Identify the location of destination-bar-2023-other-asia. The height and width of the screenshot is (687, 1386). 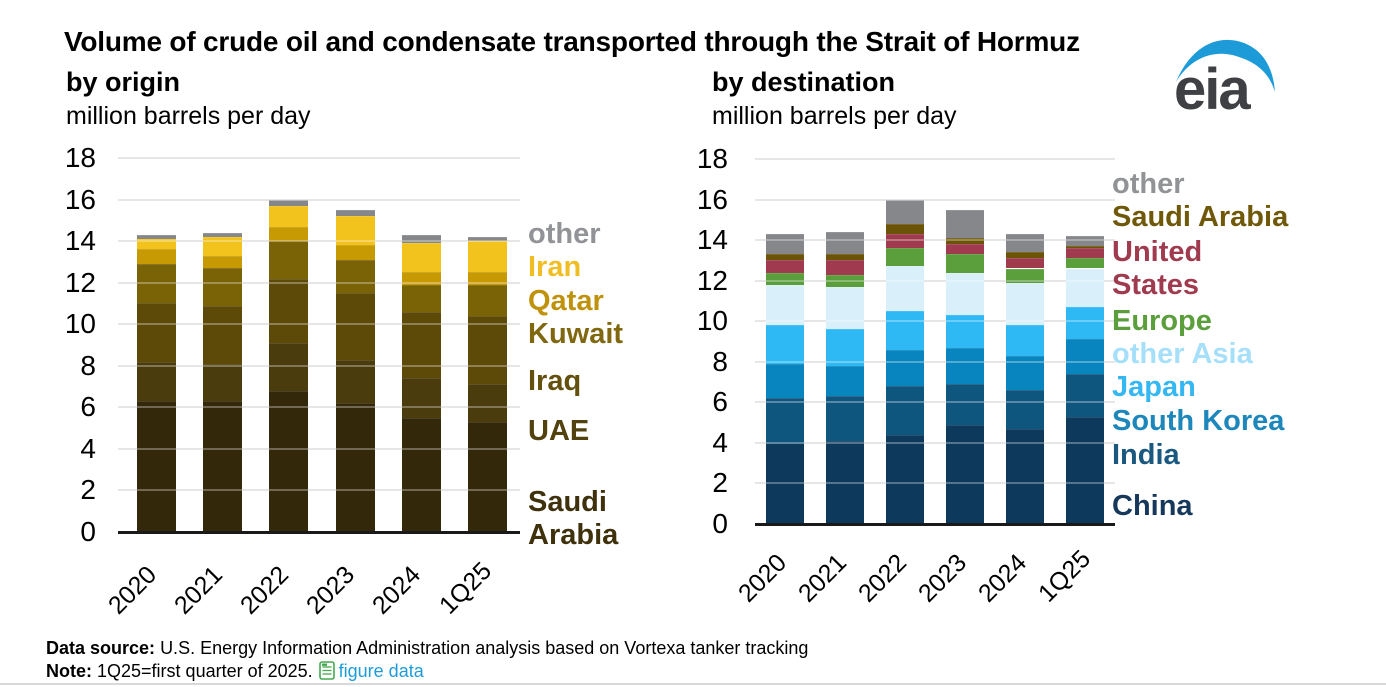
(965, 294).